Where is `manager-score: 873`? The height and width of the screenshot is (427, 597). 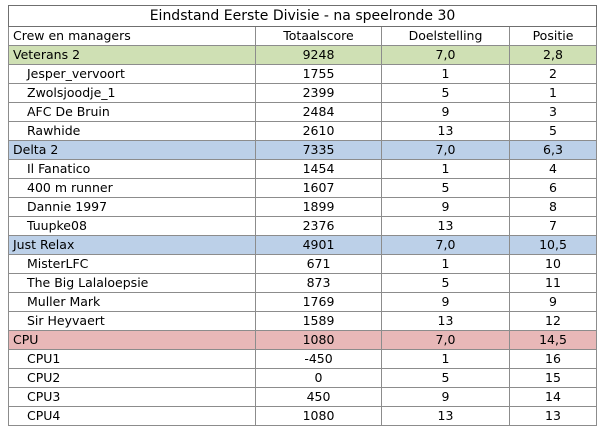
manager-score: 873 is located at coordinates (318, 283).